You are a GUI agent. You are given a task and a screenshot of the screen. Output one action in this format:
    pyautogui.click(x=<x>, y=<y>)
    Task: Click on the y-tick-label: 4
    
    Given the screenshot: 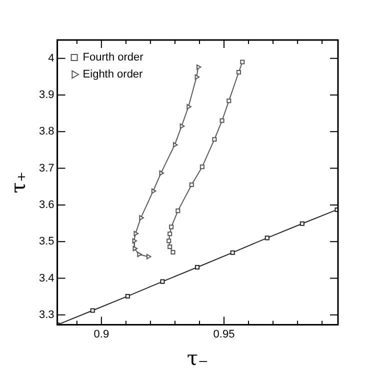 What is the action you would take?
    pyautogui.click(x=51, y=58)
    